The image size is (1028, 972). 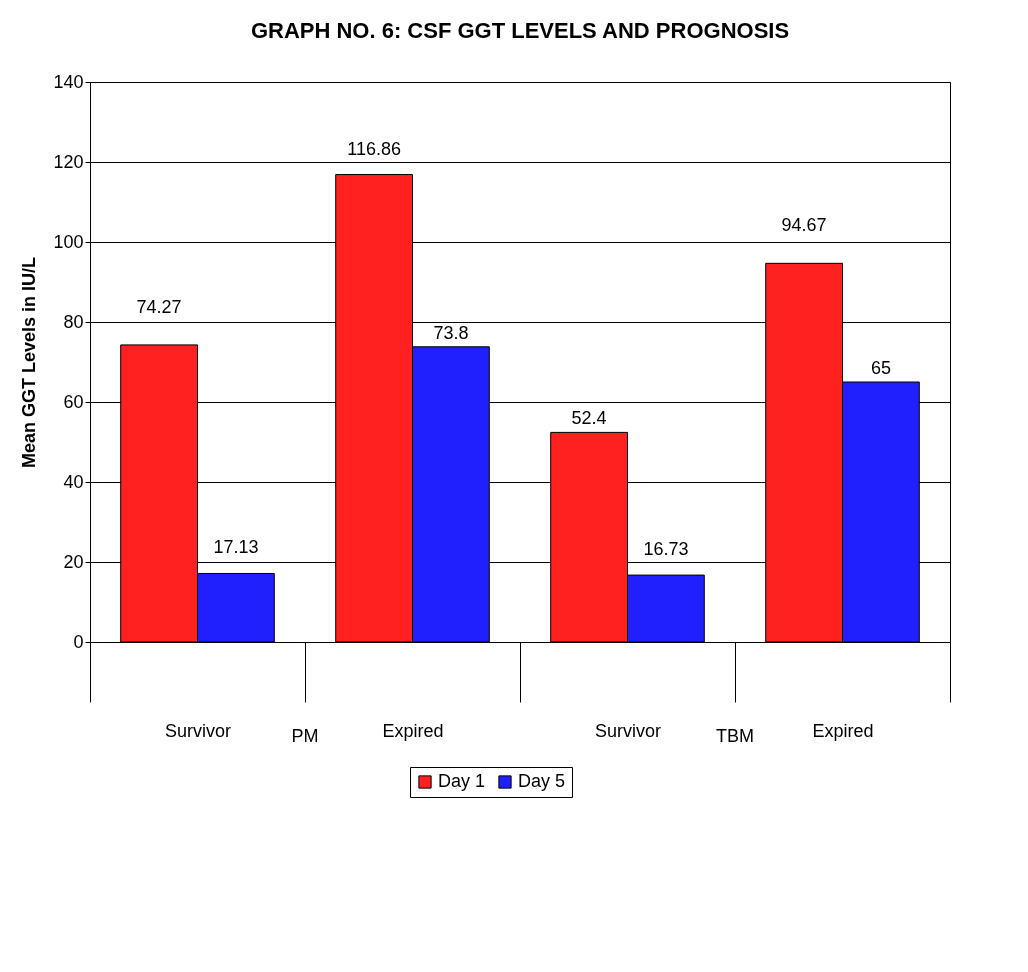 I want to click on y-tick-label: 140, so click(x=68, y=81).